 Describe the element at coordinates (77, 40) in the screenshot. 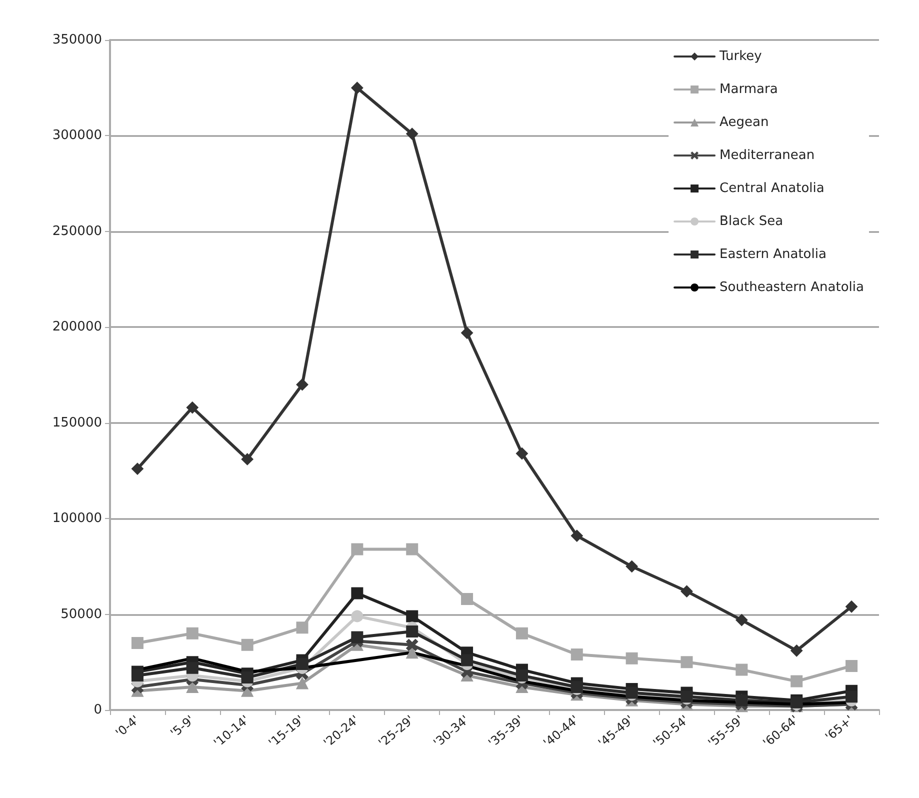

I see `y-tick-label: 350000` at that location.